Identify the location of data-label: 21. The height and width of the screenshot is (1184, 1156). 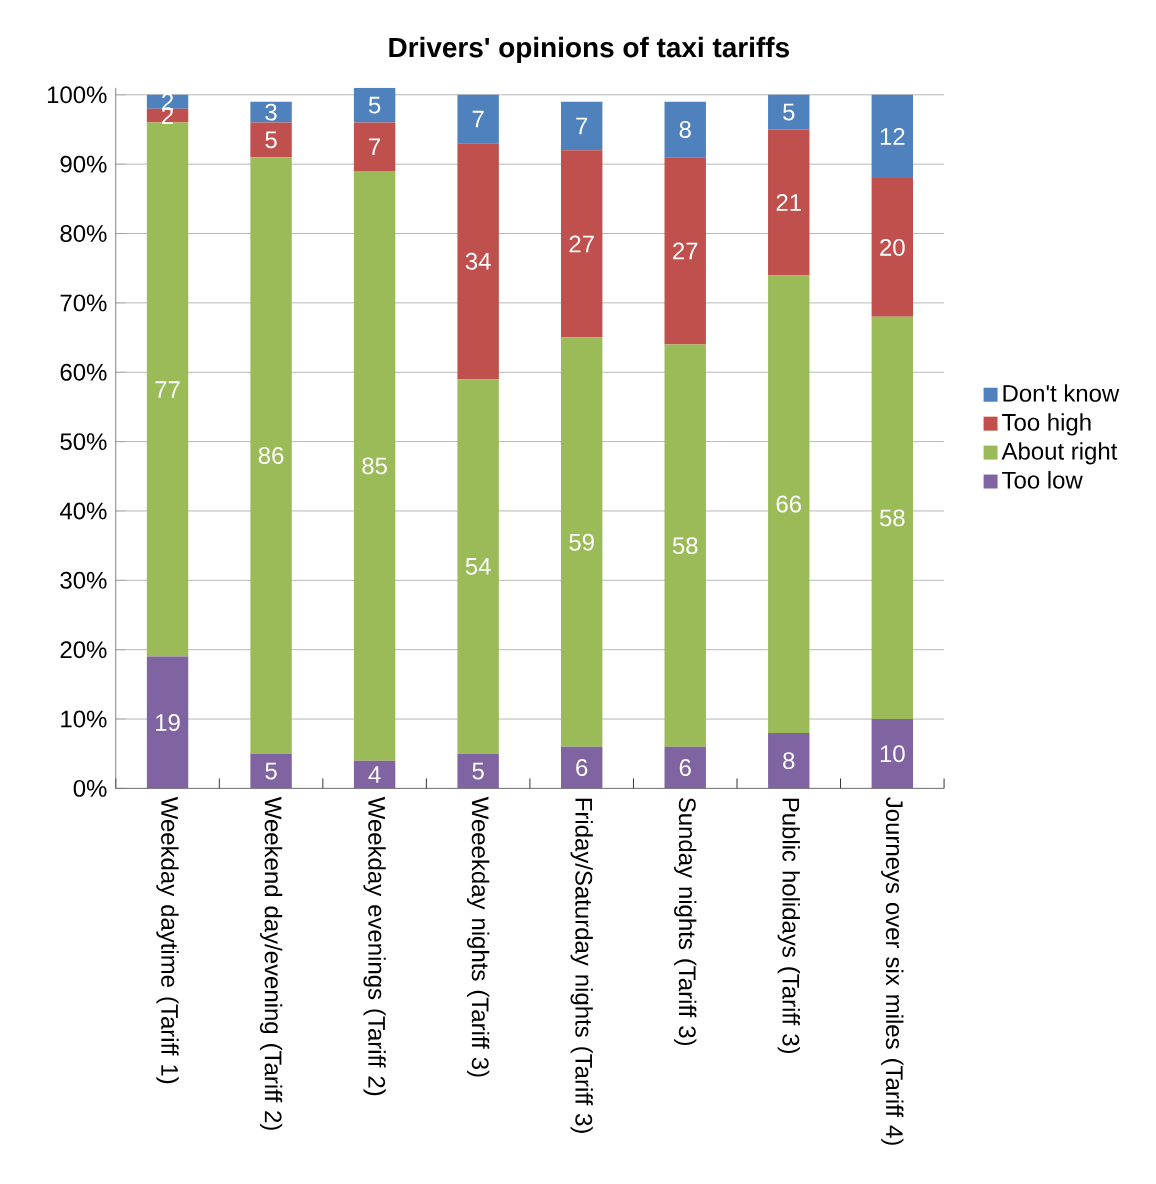
(789, 202).